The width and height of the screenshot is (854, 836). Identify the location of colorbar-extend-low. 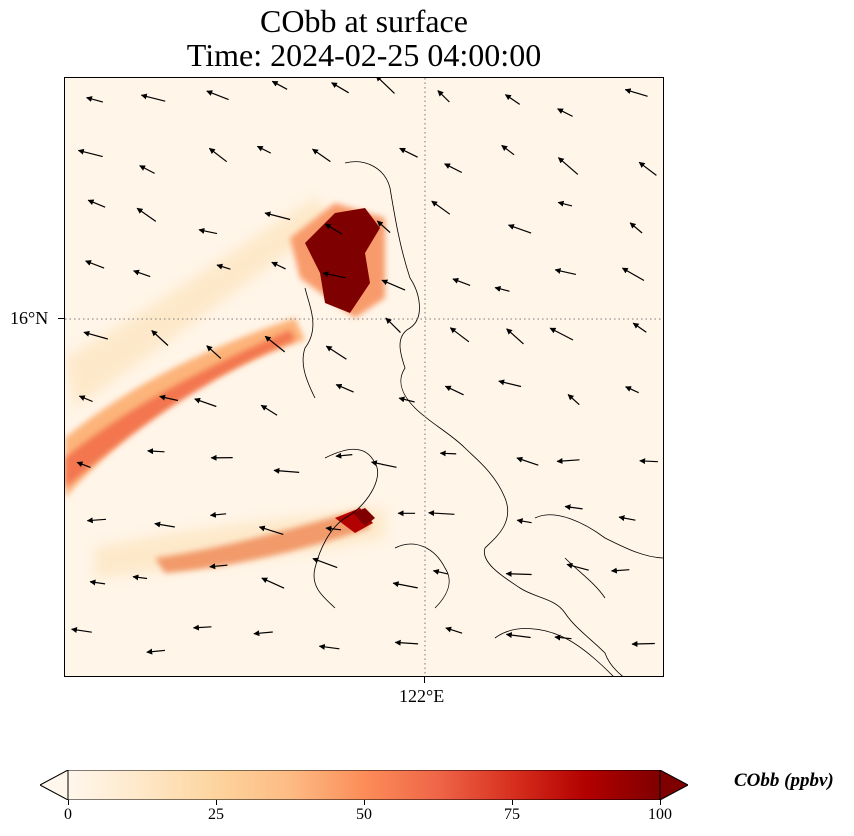
(53, 785).